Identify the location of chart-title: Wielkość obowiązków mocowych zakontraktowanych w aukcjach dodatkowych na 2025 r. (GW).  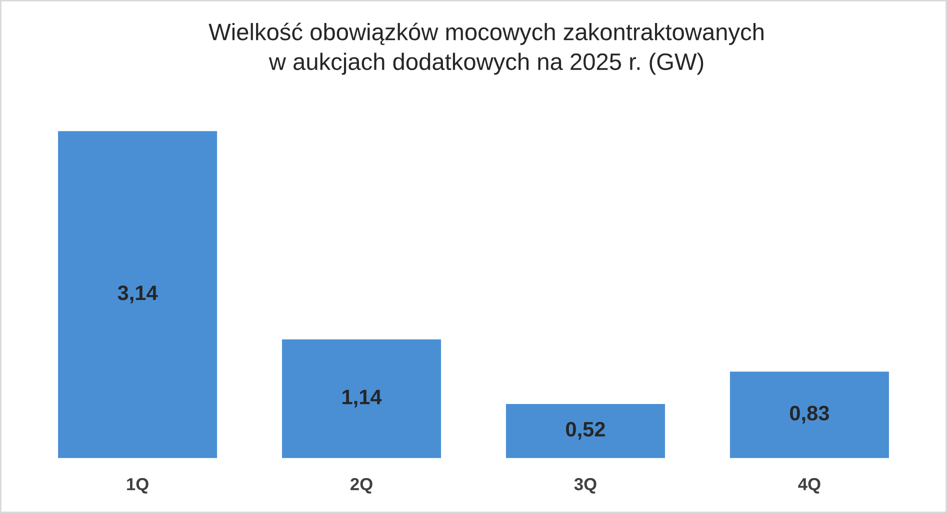
(486, 48).